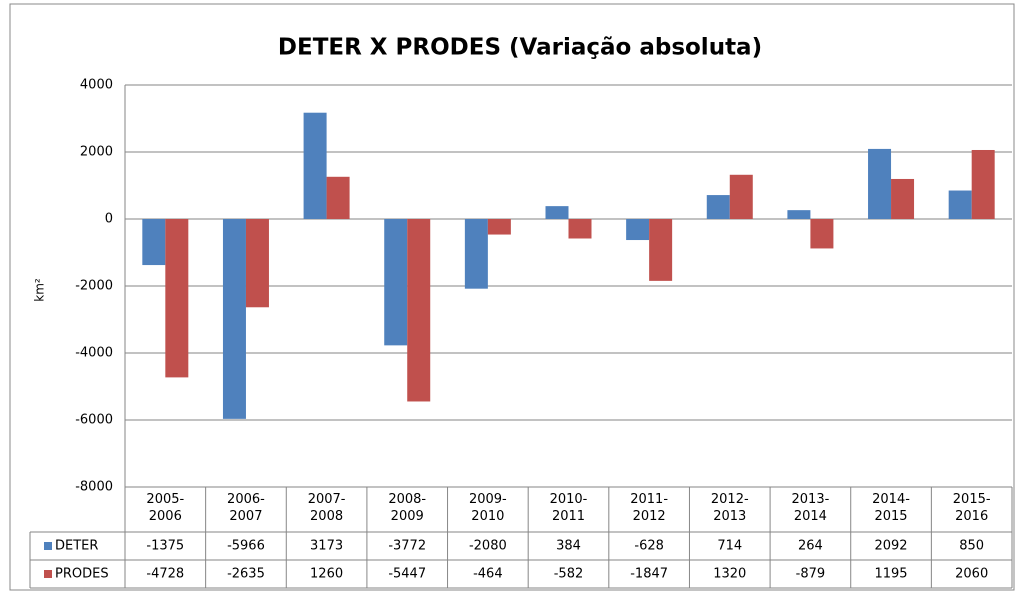 The height and width of the screenshot is (592, 1019). Describe the element at coordinates (810, 546) in the screenshot. I see `table-value: 264` at that location.